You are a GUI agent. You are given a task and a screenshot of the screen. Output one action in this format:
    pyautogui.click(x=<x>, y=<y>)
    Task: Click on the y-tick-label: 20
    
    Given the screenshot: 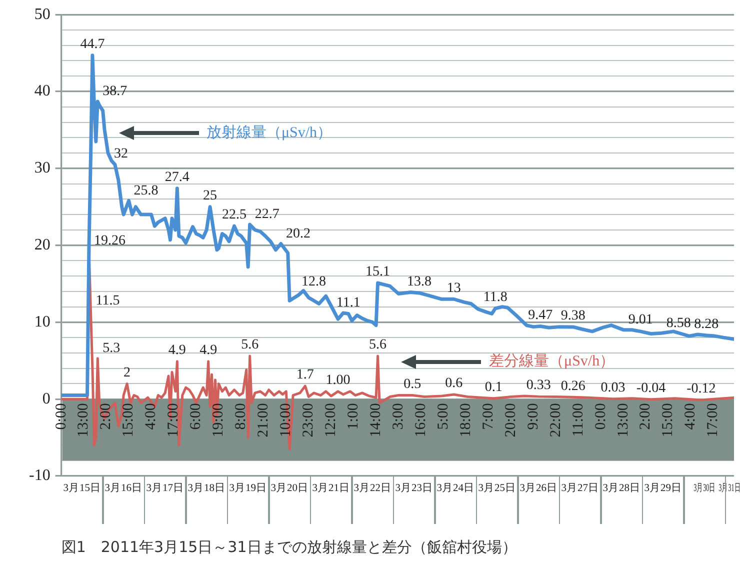 What is the action you would take?
    pyautogui.click(x=42, y=245)
    